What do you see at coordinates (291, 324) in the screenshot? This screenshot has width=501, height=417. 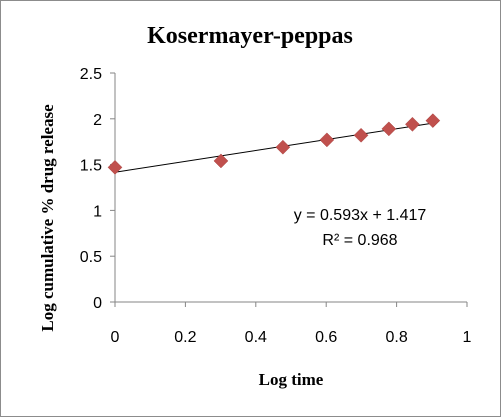 I see `x-tick-group: 0 0.2 0.4 0.6 0.8 1` at bounding box center [291, 324].